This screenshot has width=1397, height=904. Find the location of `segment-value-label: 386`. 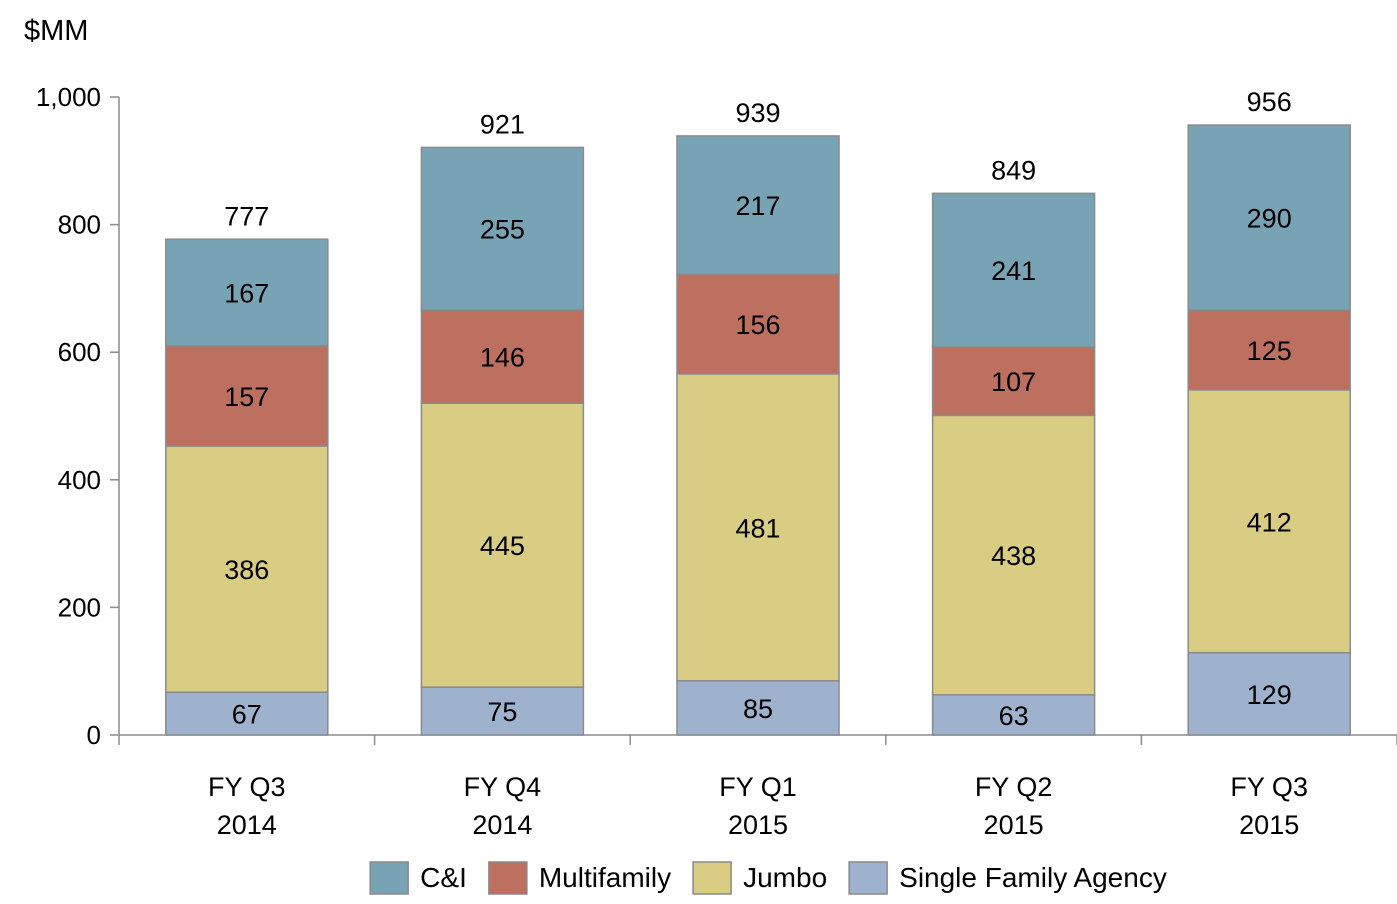

segment-value-label: 386 is located at coordinates (246, 570).